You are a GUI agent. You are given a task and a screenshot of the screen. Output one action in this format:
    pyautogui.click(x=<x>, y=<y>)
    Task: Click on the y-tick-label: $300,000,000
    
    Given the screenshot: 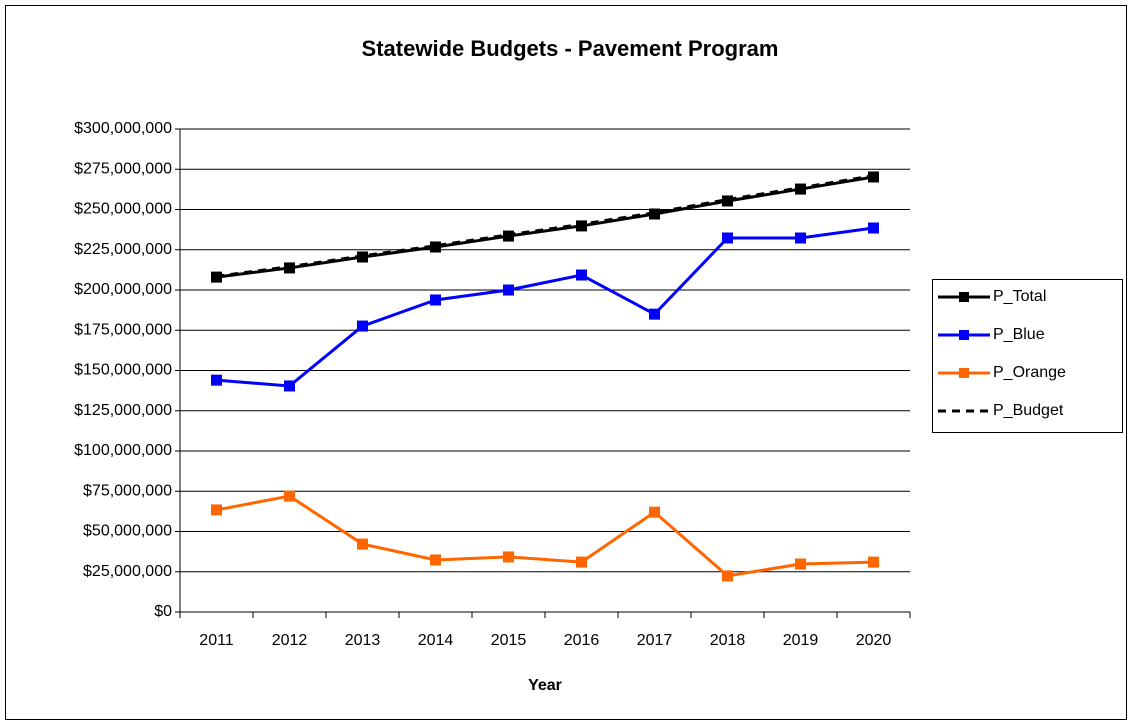 What is the action you would take?
    pyautogui.click(x=123, y=128)
    